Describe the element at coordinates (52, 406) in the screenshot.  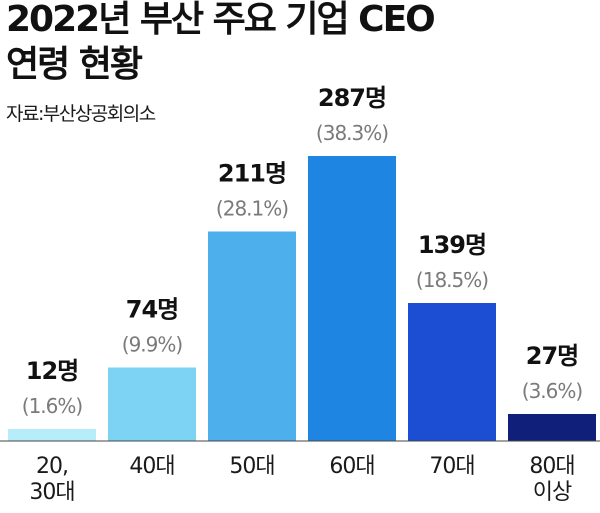
I see `percent-label-0: (1.6%)` at that location.